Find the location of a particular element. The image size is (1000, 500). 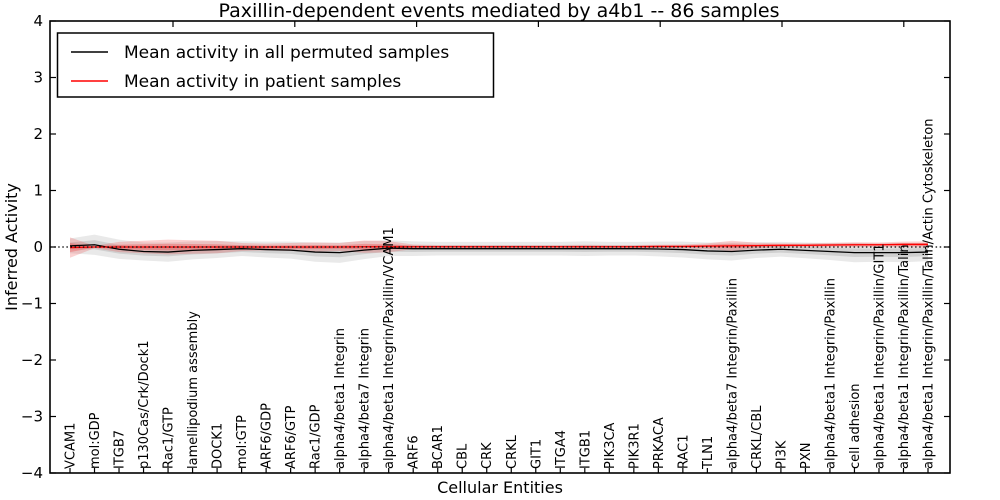

x-axis-label: Cellular Entities is located at coordinates (500, 487).